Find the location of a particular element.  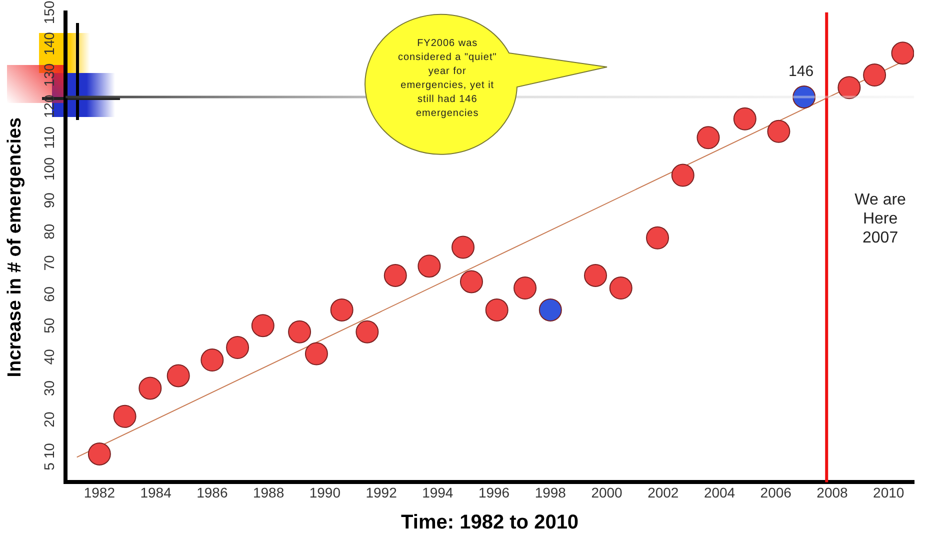

x-tick-label: 2010 is located at coordinates (888, 492).